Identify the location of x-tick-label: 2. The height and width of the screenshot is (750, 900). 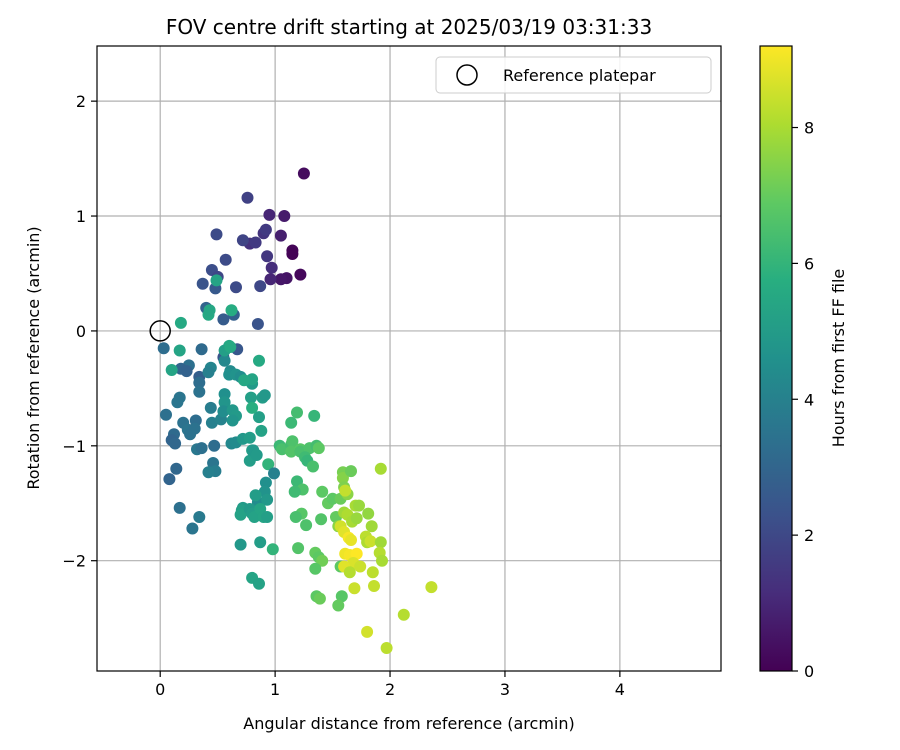
(390, 689).